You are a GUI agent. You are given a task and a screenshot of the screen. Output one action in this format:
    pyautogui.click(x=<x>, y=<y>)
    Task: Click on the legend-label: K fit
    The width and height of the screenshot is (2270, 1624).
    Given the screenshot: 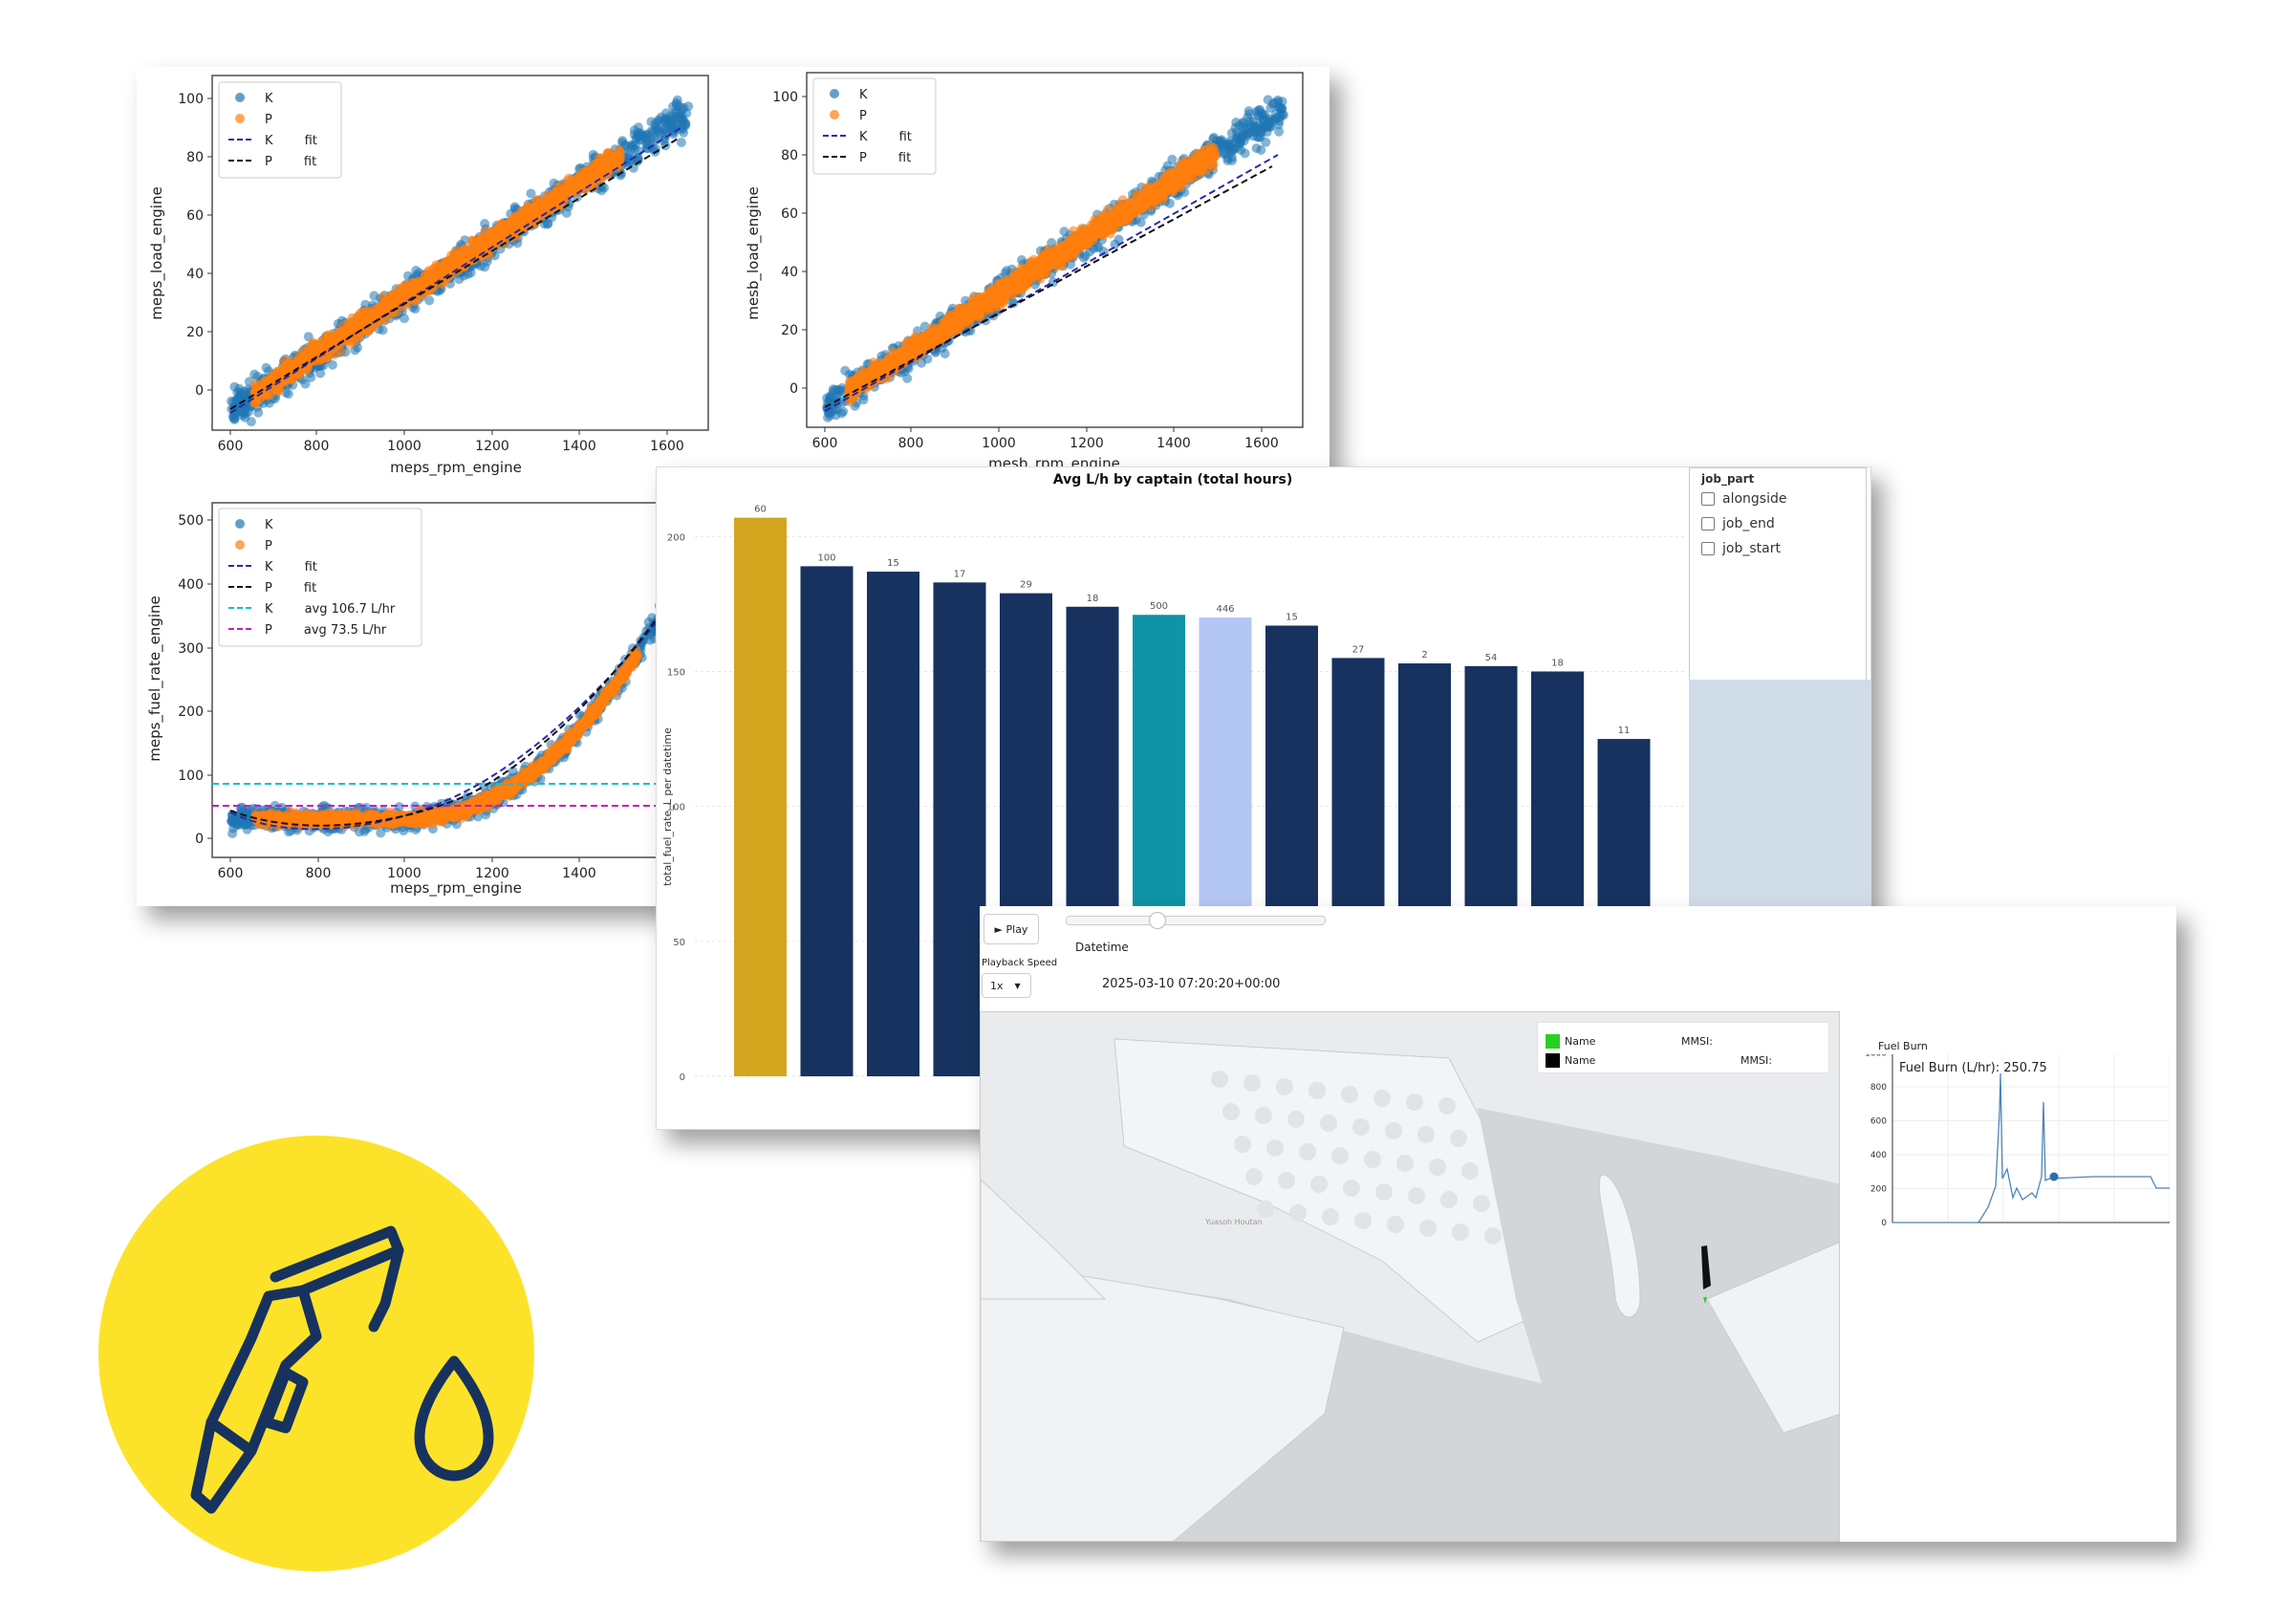 What is the action you would take?
    pyautogui.click(x=885, y=137)
    